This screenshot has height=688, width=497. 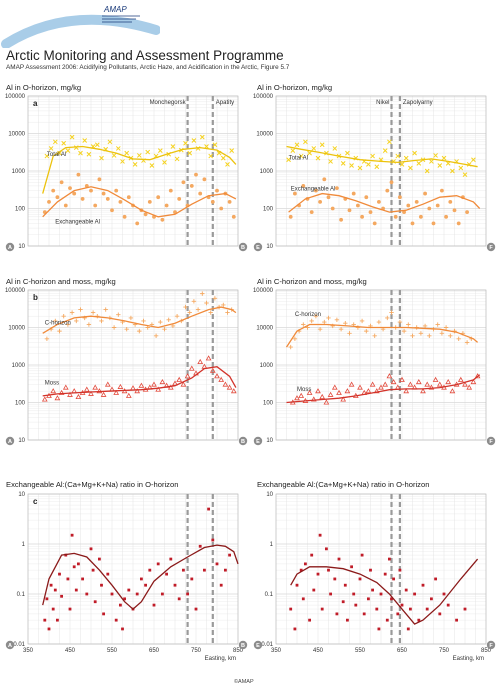 What do you see at coordinates (61, 281) in the screenshot?
I see `row-title-c-left: Al in C-horizon and moss, mg/kg` at bounding box center [61, 281].